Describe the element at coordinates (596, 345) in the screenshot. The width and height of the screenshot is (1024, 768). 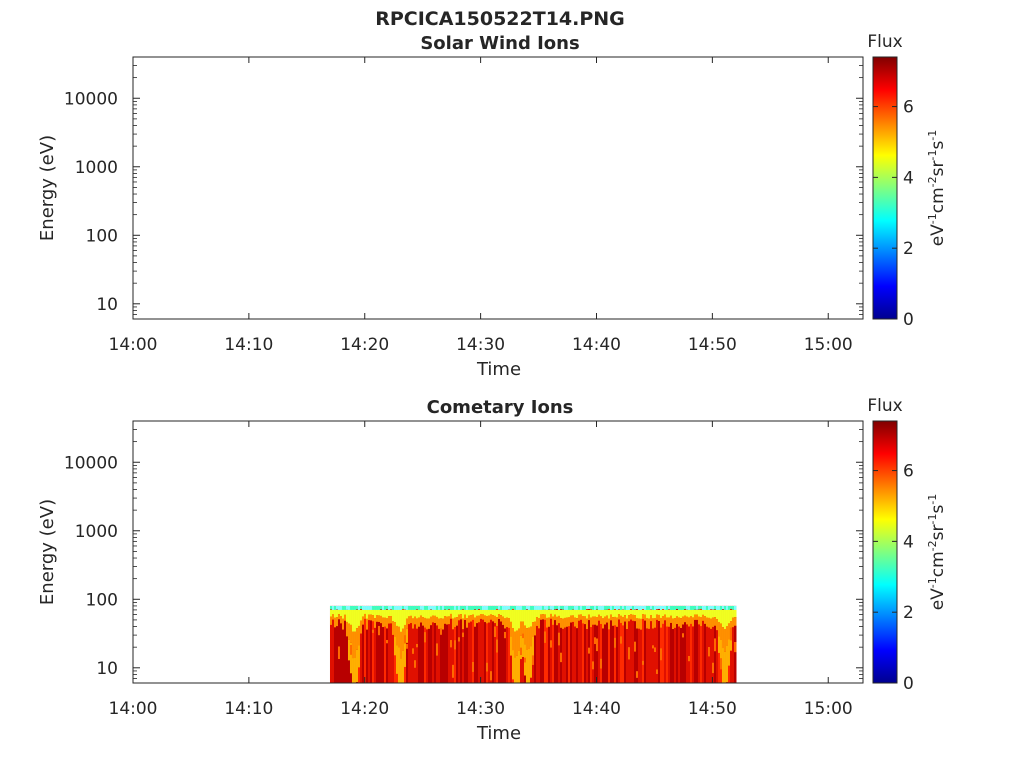
I see `x-tick-label: 14:40` at that location.